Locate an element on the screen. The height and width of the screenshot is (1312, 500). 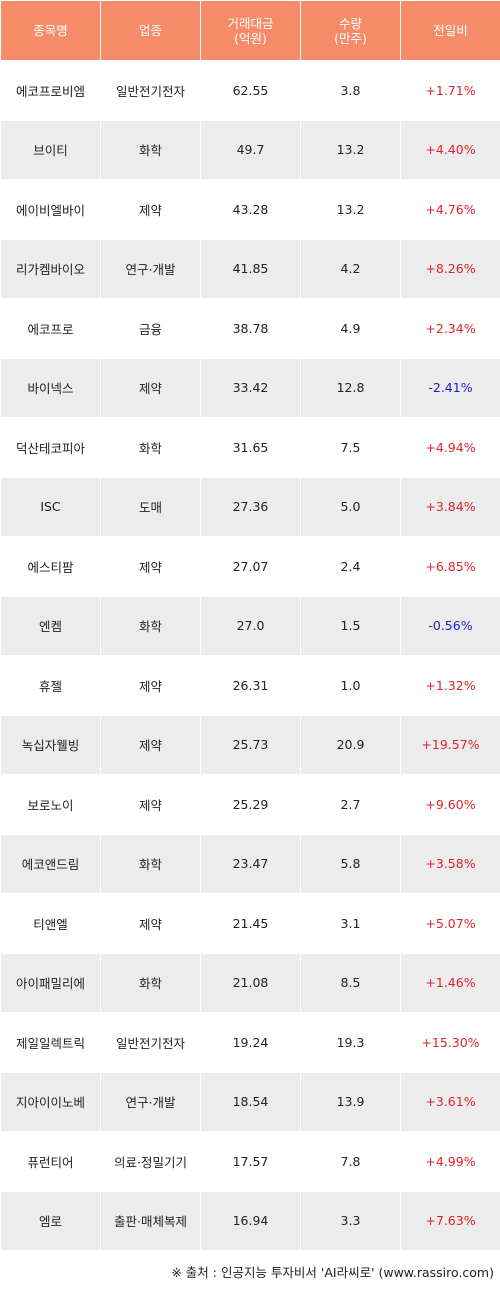
table-row: 에코앤드림 화학 23.47 5.8 +3.58% is located at coordinates (250, 863).